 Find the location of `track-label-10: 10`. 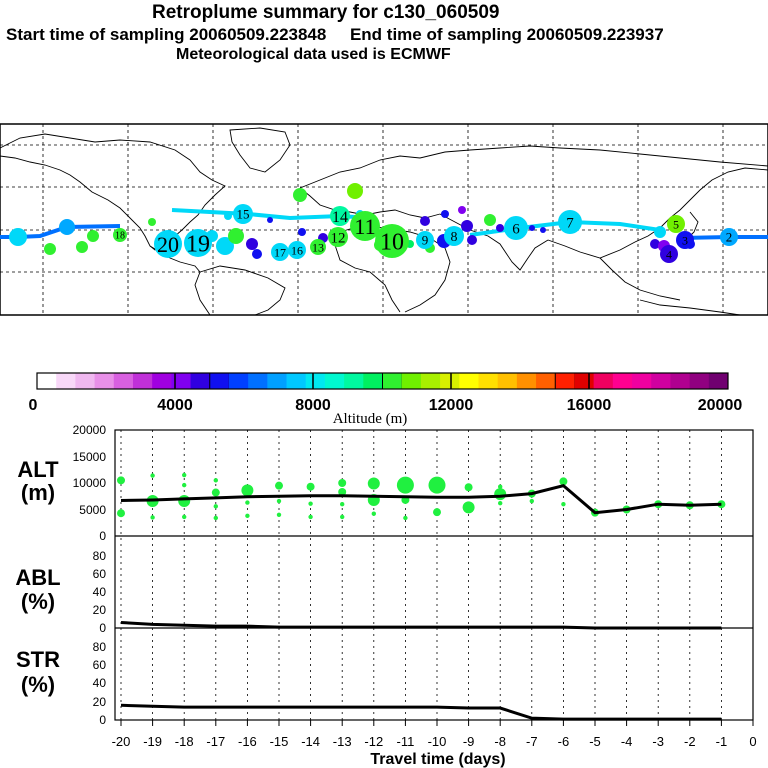

track-label-10: 10 is located at coordinates (392, 243).